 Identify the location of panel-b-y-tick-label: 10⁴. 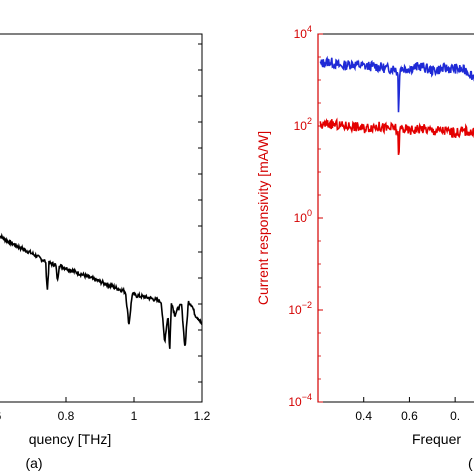
(303, 32).